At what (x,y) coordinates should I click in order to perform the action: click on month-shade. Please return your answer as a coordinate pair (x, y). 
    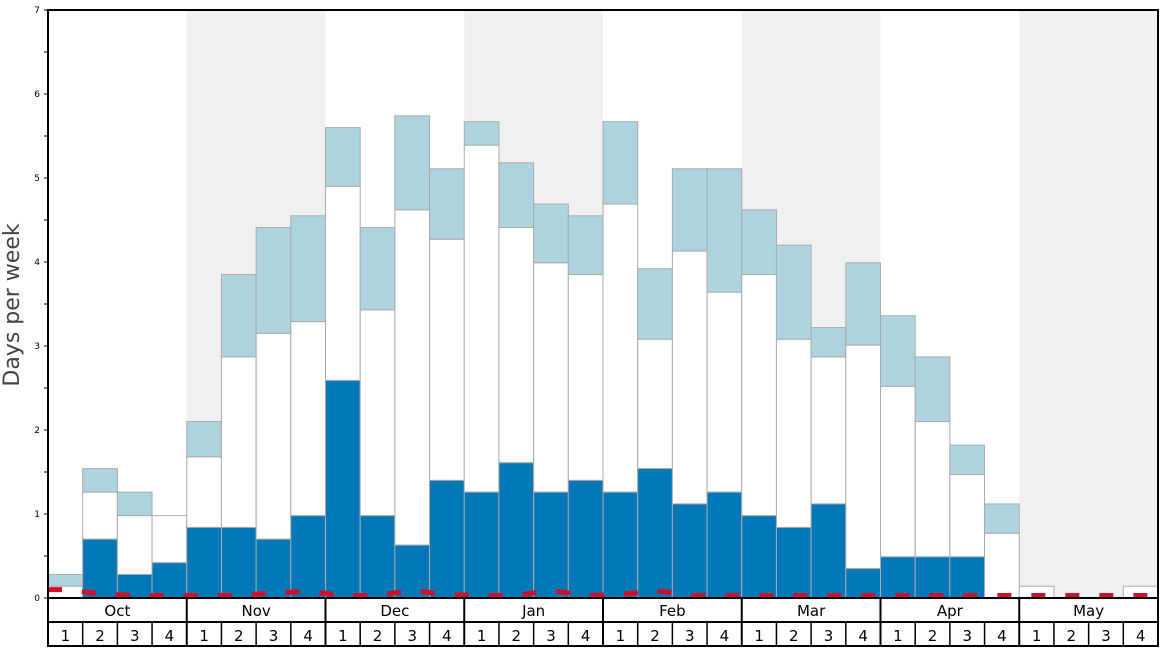
    Looking at the image, I should click on (1088, 304).